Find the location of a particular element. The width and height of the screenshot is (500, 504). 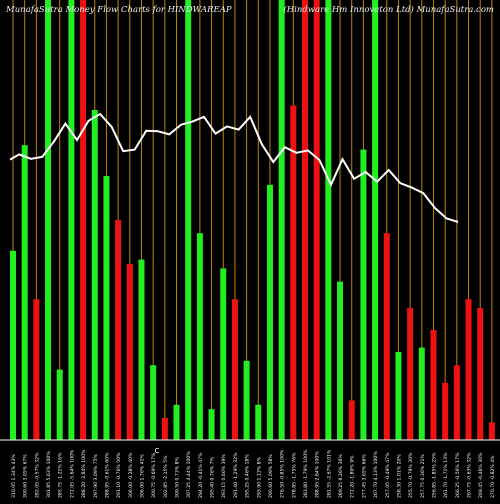

x-tick-label: 270.70 -0.82% 4% is located at coordinates (493, 476).